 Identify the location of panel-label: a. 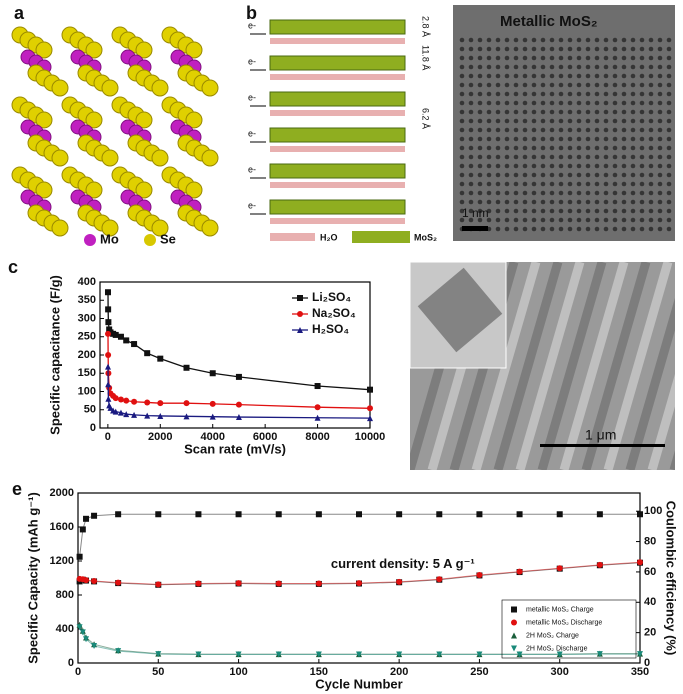
(19, 13).